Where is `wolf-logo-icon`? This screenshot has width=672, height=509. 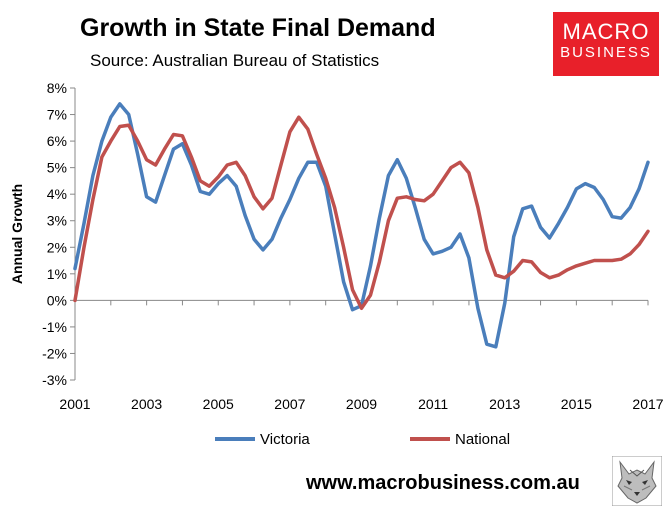 wolf-logo-icon is located at coordinates (637, 481).